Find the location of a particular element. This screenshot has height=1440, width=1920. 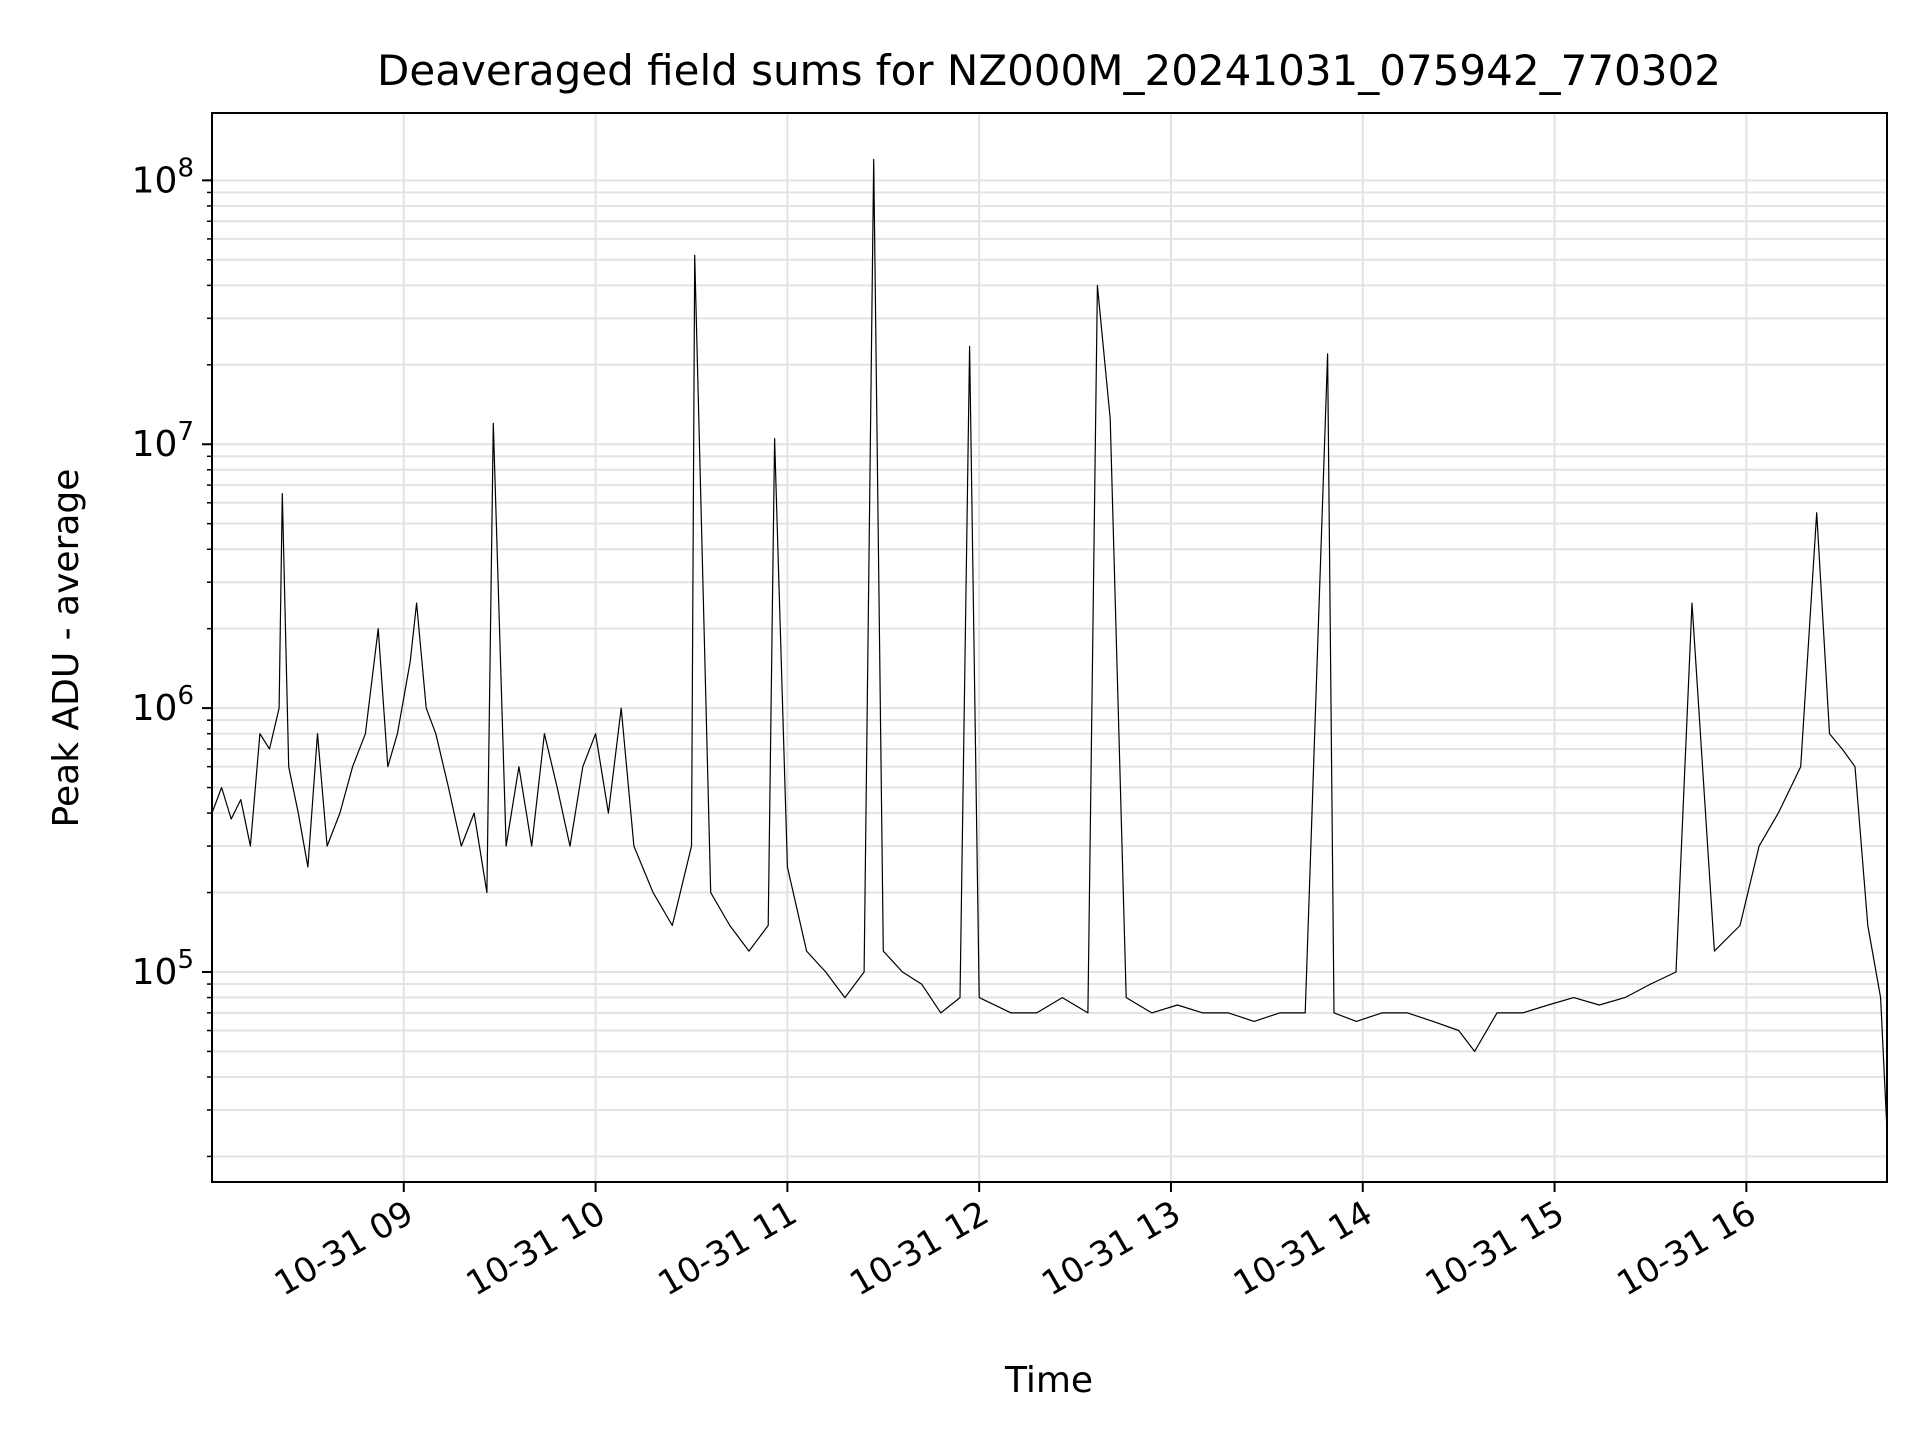

y-tick-label: 10⁸ is located at coordinates (163, 177).